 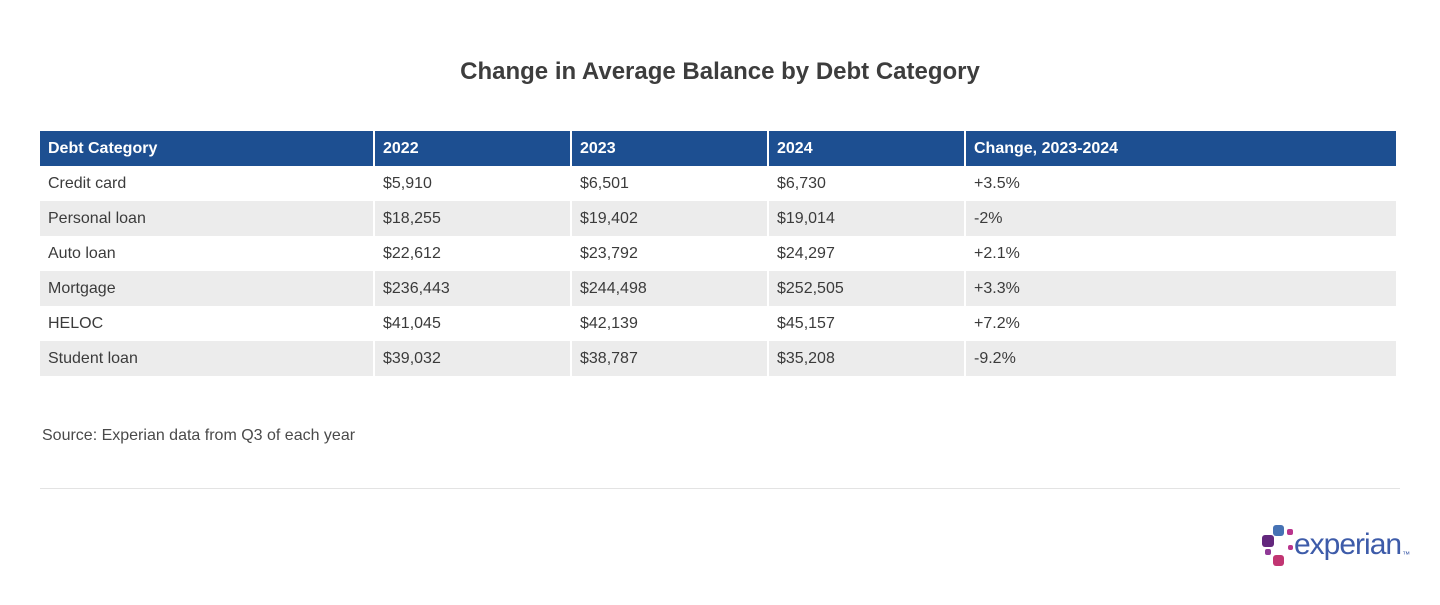 I want to click on table-row-auto-loan: Auto loan $22,612 $23,792 $24,297 +2.1%, so click(x=718, y=253).